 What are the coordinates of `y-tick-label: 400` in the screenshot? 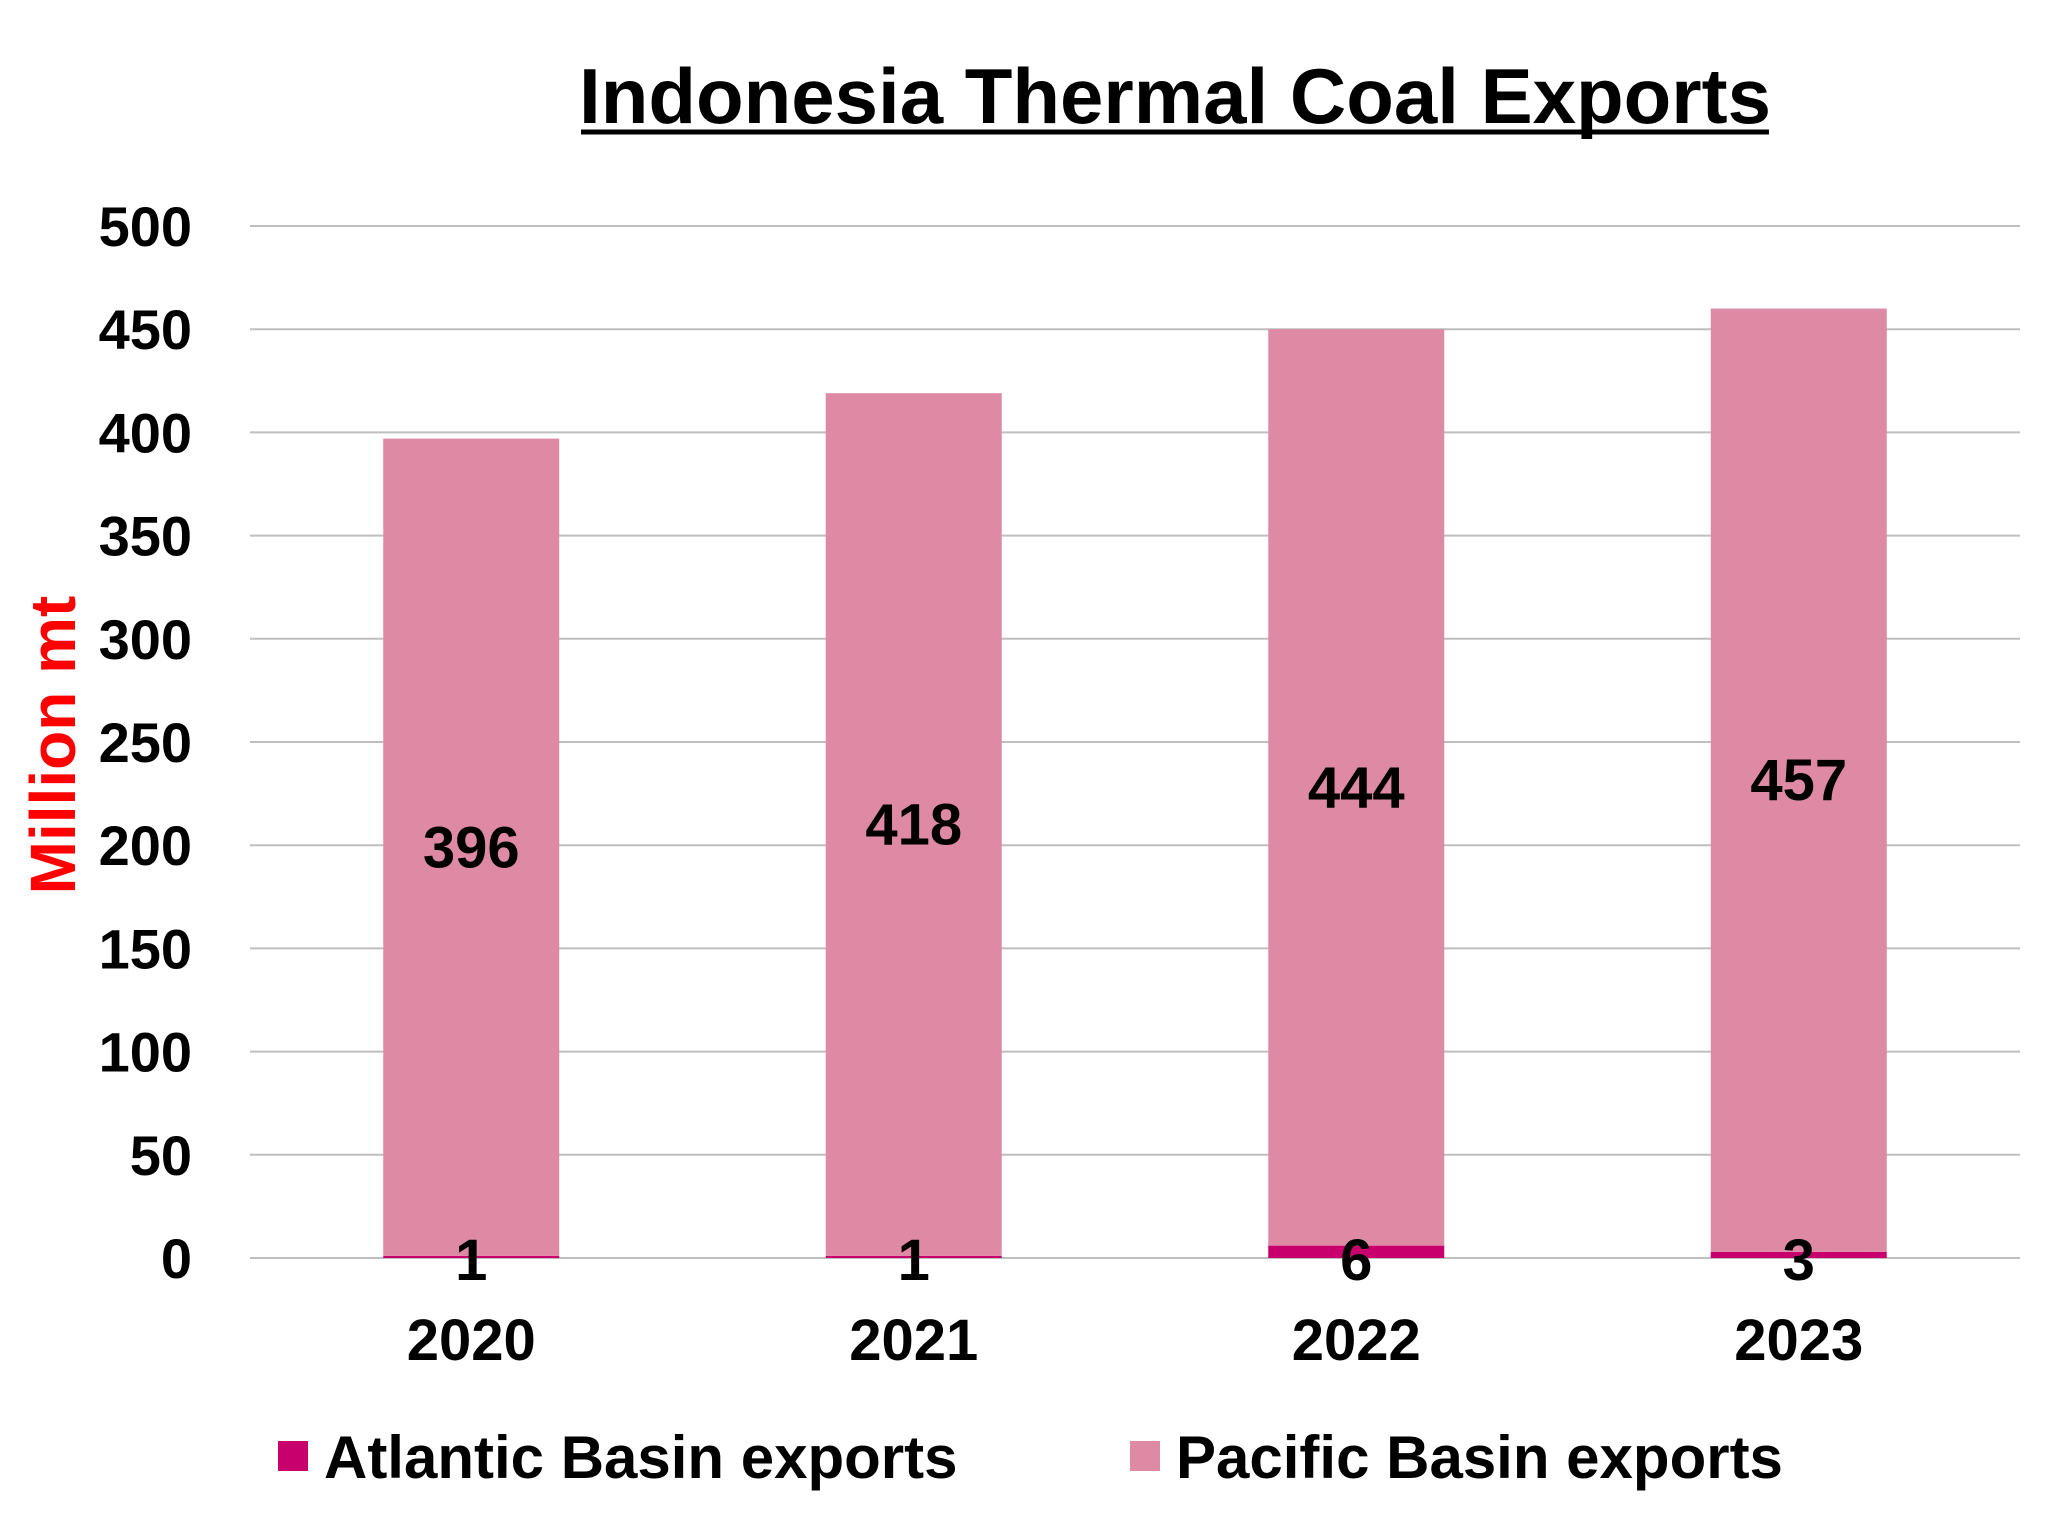 It's located at (145, 432).